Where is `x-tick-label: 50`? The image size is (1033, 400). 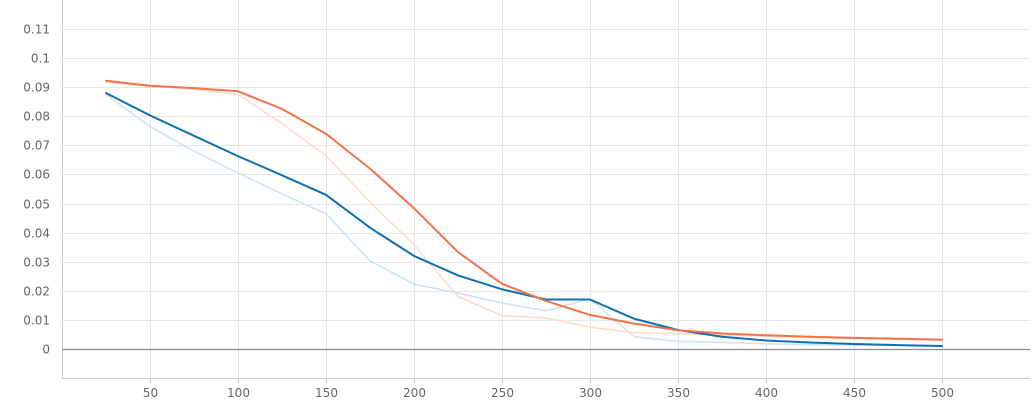
x-tick-label: 50 is located at coordinates (150, 393).